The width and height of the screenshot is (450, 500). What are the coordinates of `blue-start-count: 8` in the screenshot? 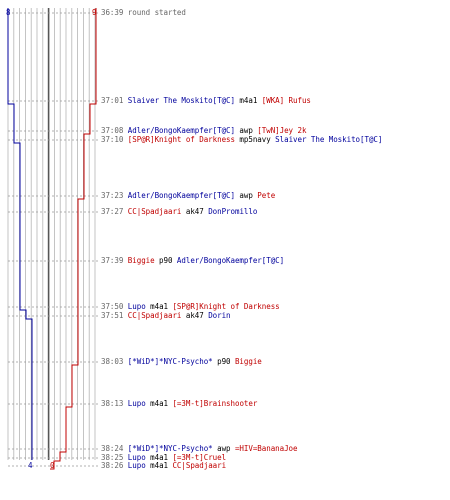 It's located at (8, 12).